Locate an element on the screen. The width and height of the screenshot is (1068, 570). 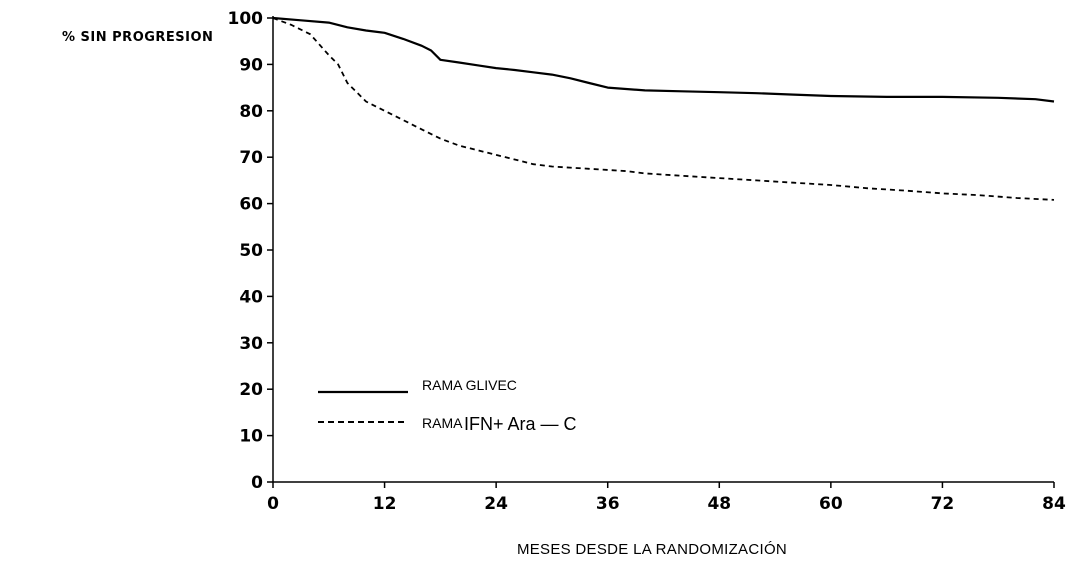
y-tick-label: 90 is located at coordinates (251, 65).